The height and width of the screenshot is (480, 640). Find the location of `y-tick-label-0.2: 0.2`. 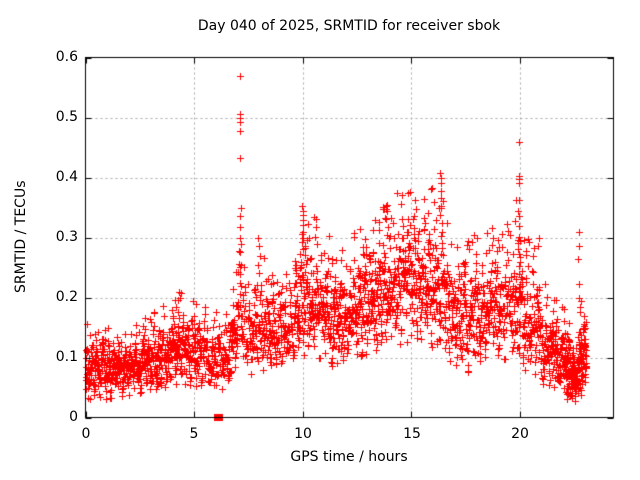

y-tick-label-0.2: 0.2 is located at coordinates (66, 297).